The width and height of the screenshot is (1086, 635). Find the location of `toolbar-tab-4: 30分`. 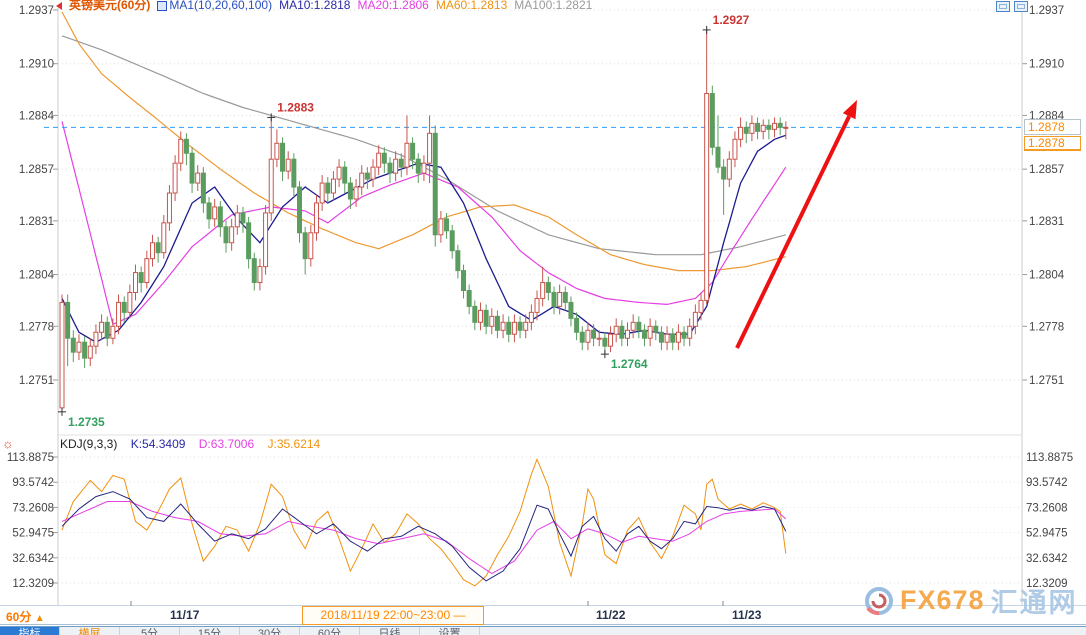

toolbar-tab-4: 30分 is located at coordinates (270, 631).